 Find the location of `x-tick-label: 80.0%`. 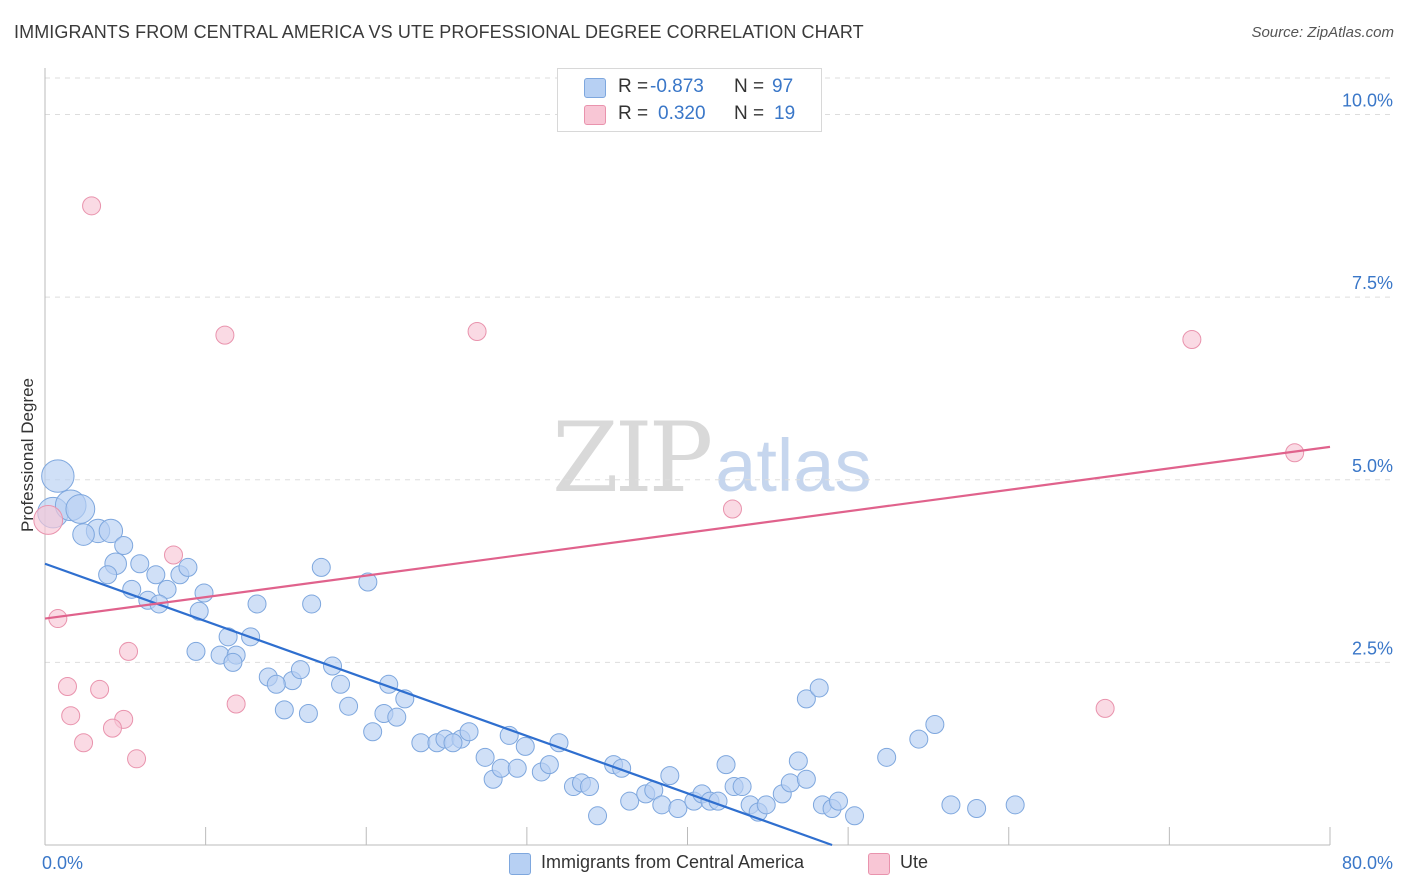

x-tick-label: 80.0% is located at coordinates (1367, 863).